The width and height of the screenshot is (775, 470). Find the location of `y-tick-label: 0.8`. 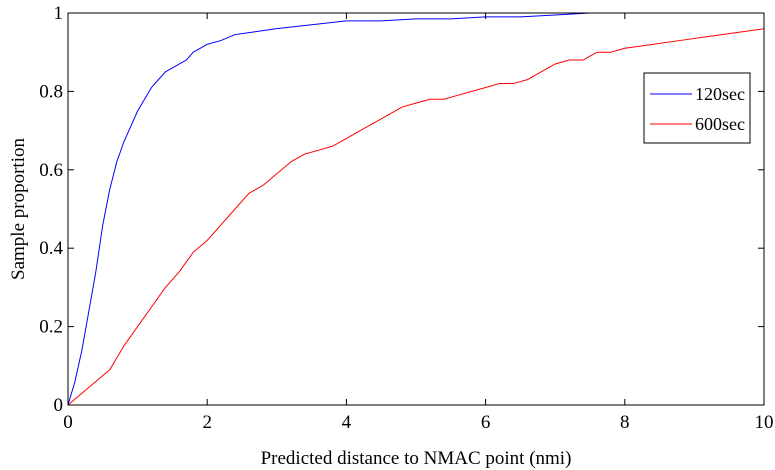

y-tick-label: 0.8 is located at coordinates (51, 91).